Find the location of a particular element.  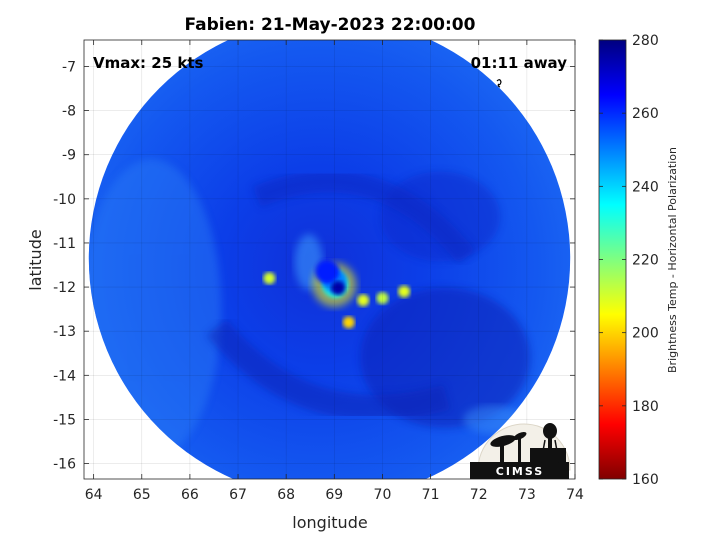

x-tick-label: 73 is located at coordinates (527, 495).